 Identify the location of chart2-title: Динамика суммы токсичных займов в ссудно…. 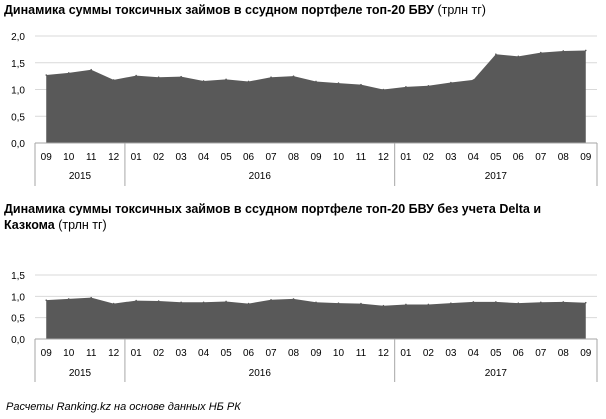
(284, 217).